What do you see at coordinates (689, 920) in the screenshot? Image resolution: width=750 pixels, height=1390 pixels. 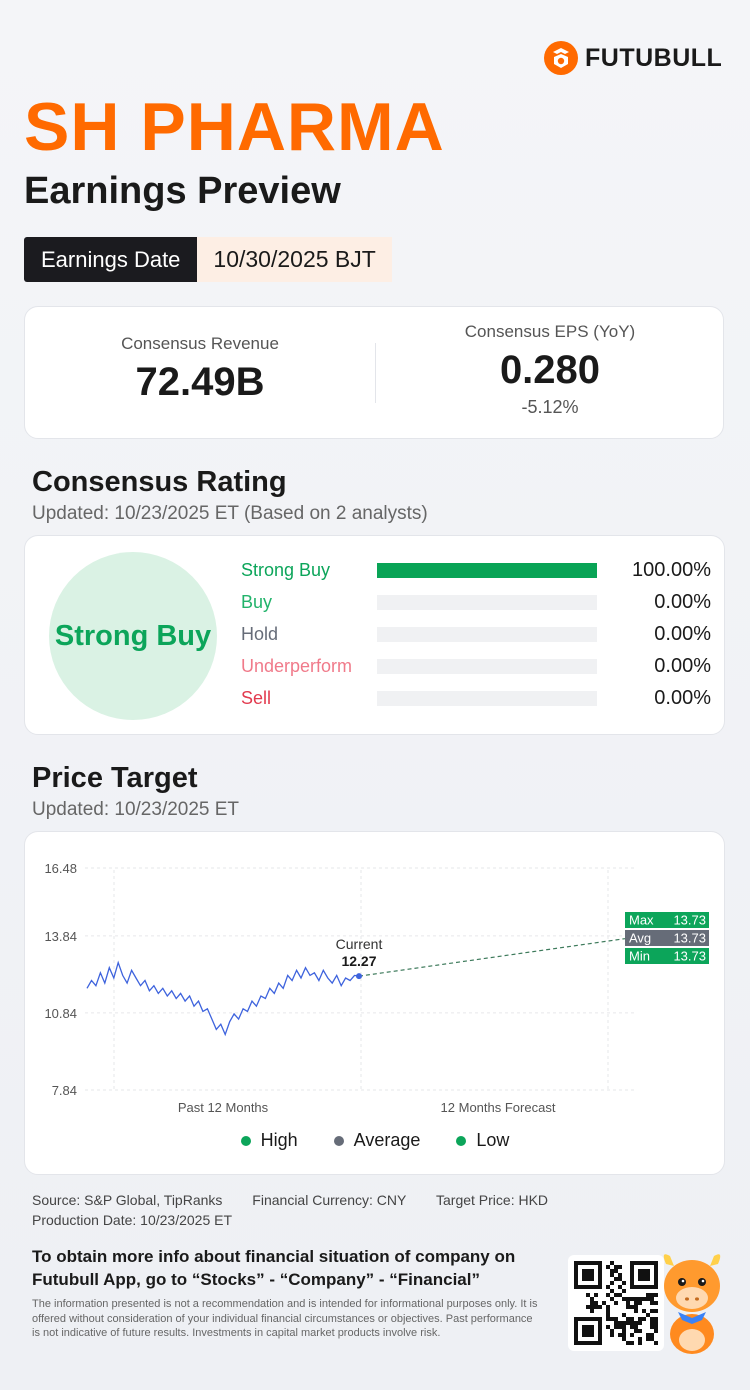 I see `target-value-max: 13.73` at bounding box center [689, 920].